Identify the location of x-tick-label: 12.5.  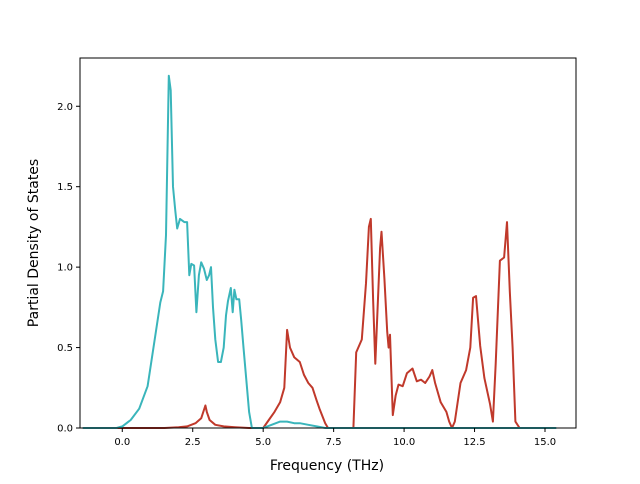
(474, 442).